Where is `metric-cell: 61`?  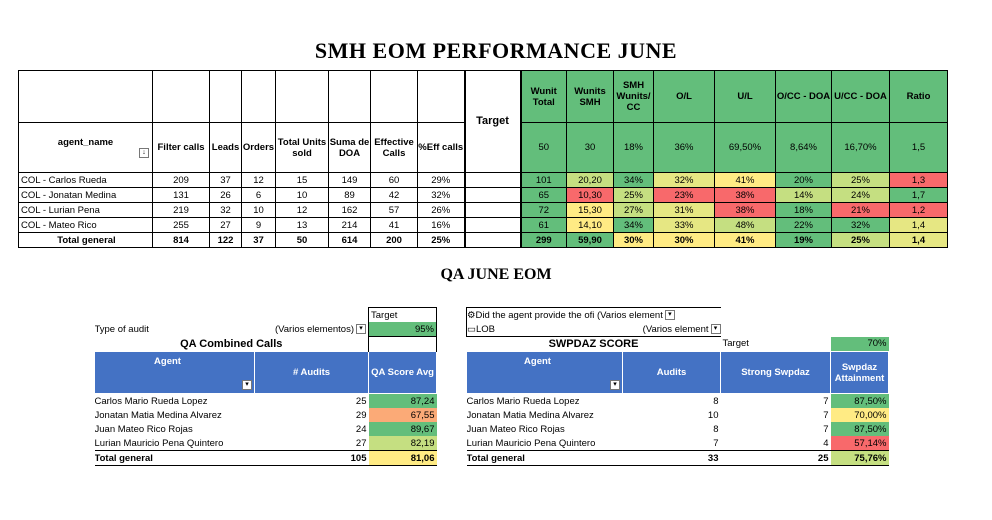
metric-cell: 61 is located at coordinates (543, 225).